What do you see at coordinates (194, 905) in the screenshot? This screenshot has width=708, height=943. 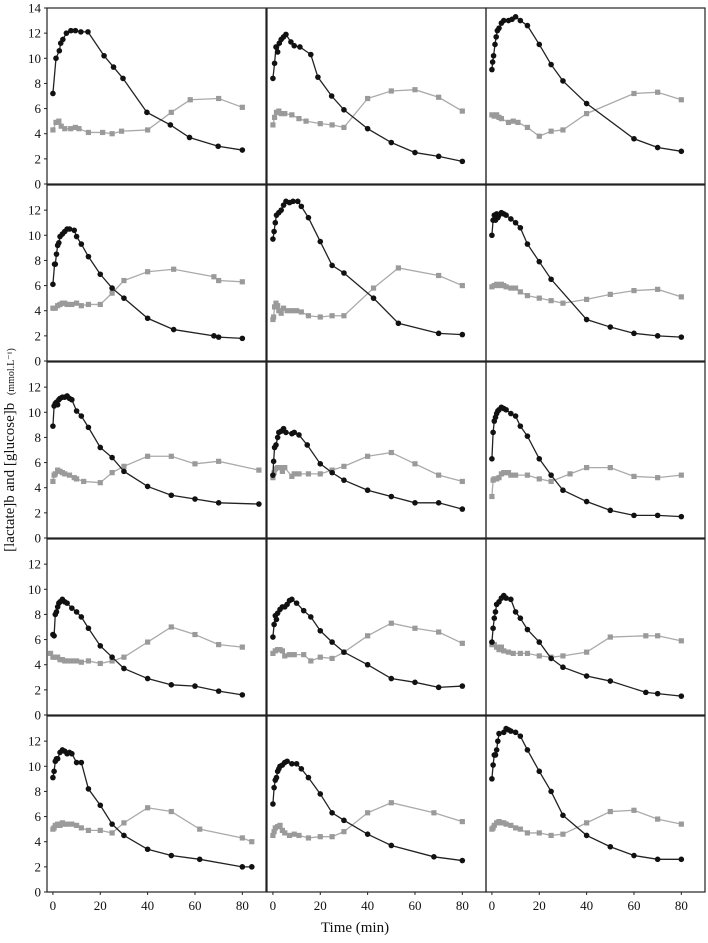 I see `x-tick-label: 60` at bounding box center [194, 905].